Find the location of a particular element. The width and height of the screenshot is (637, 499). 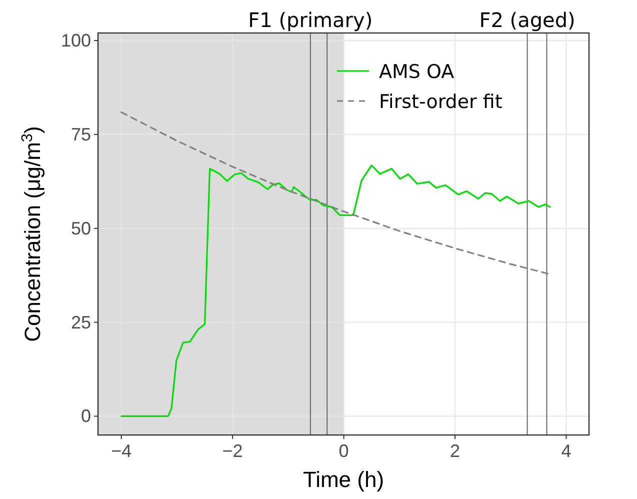

y-tick-label: 100 is located at coordinates (75, 40).